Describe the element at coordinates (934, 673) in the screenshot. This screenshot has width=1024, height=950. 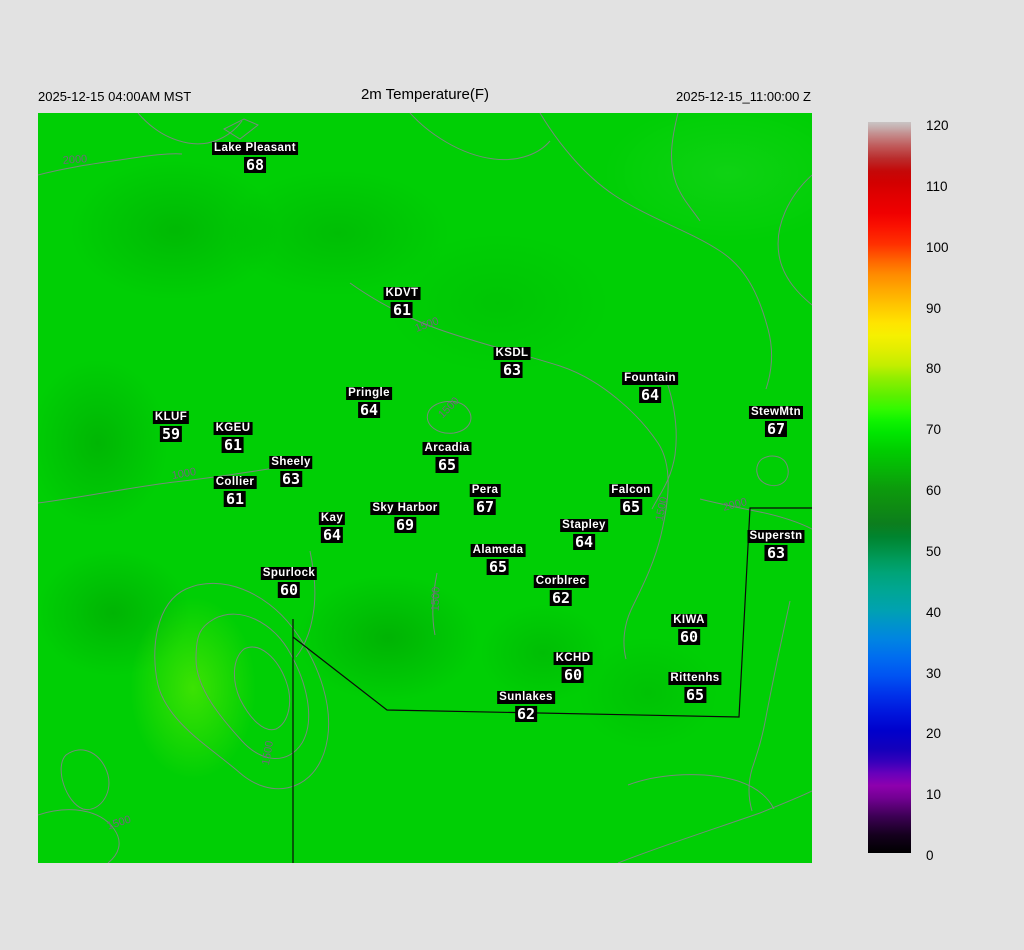
I see `colorbar-tick-label: 30` at that location.